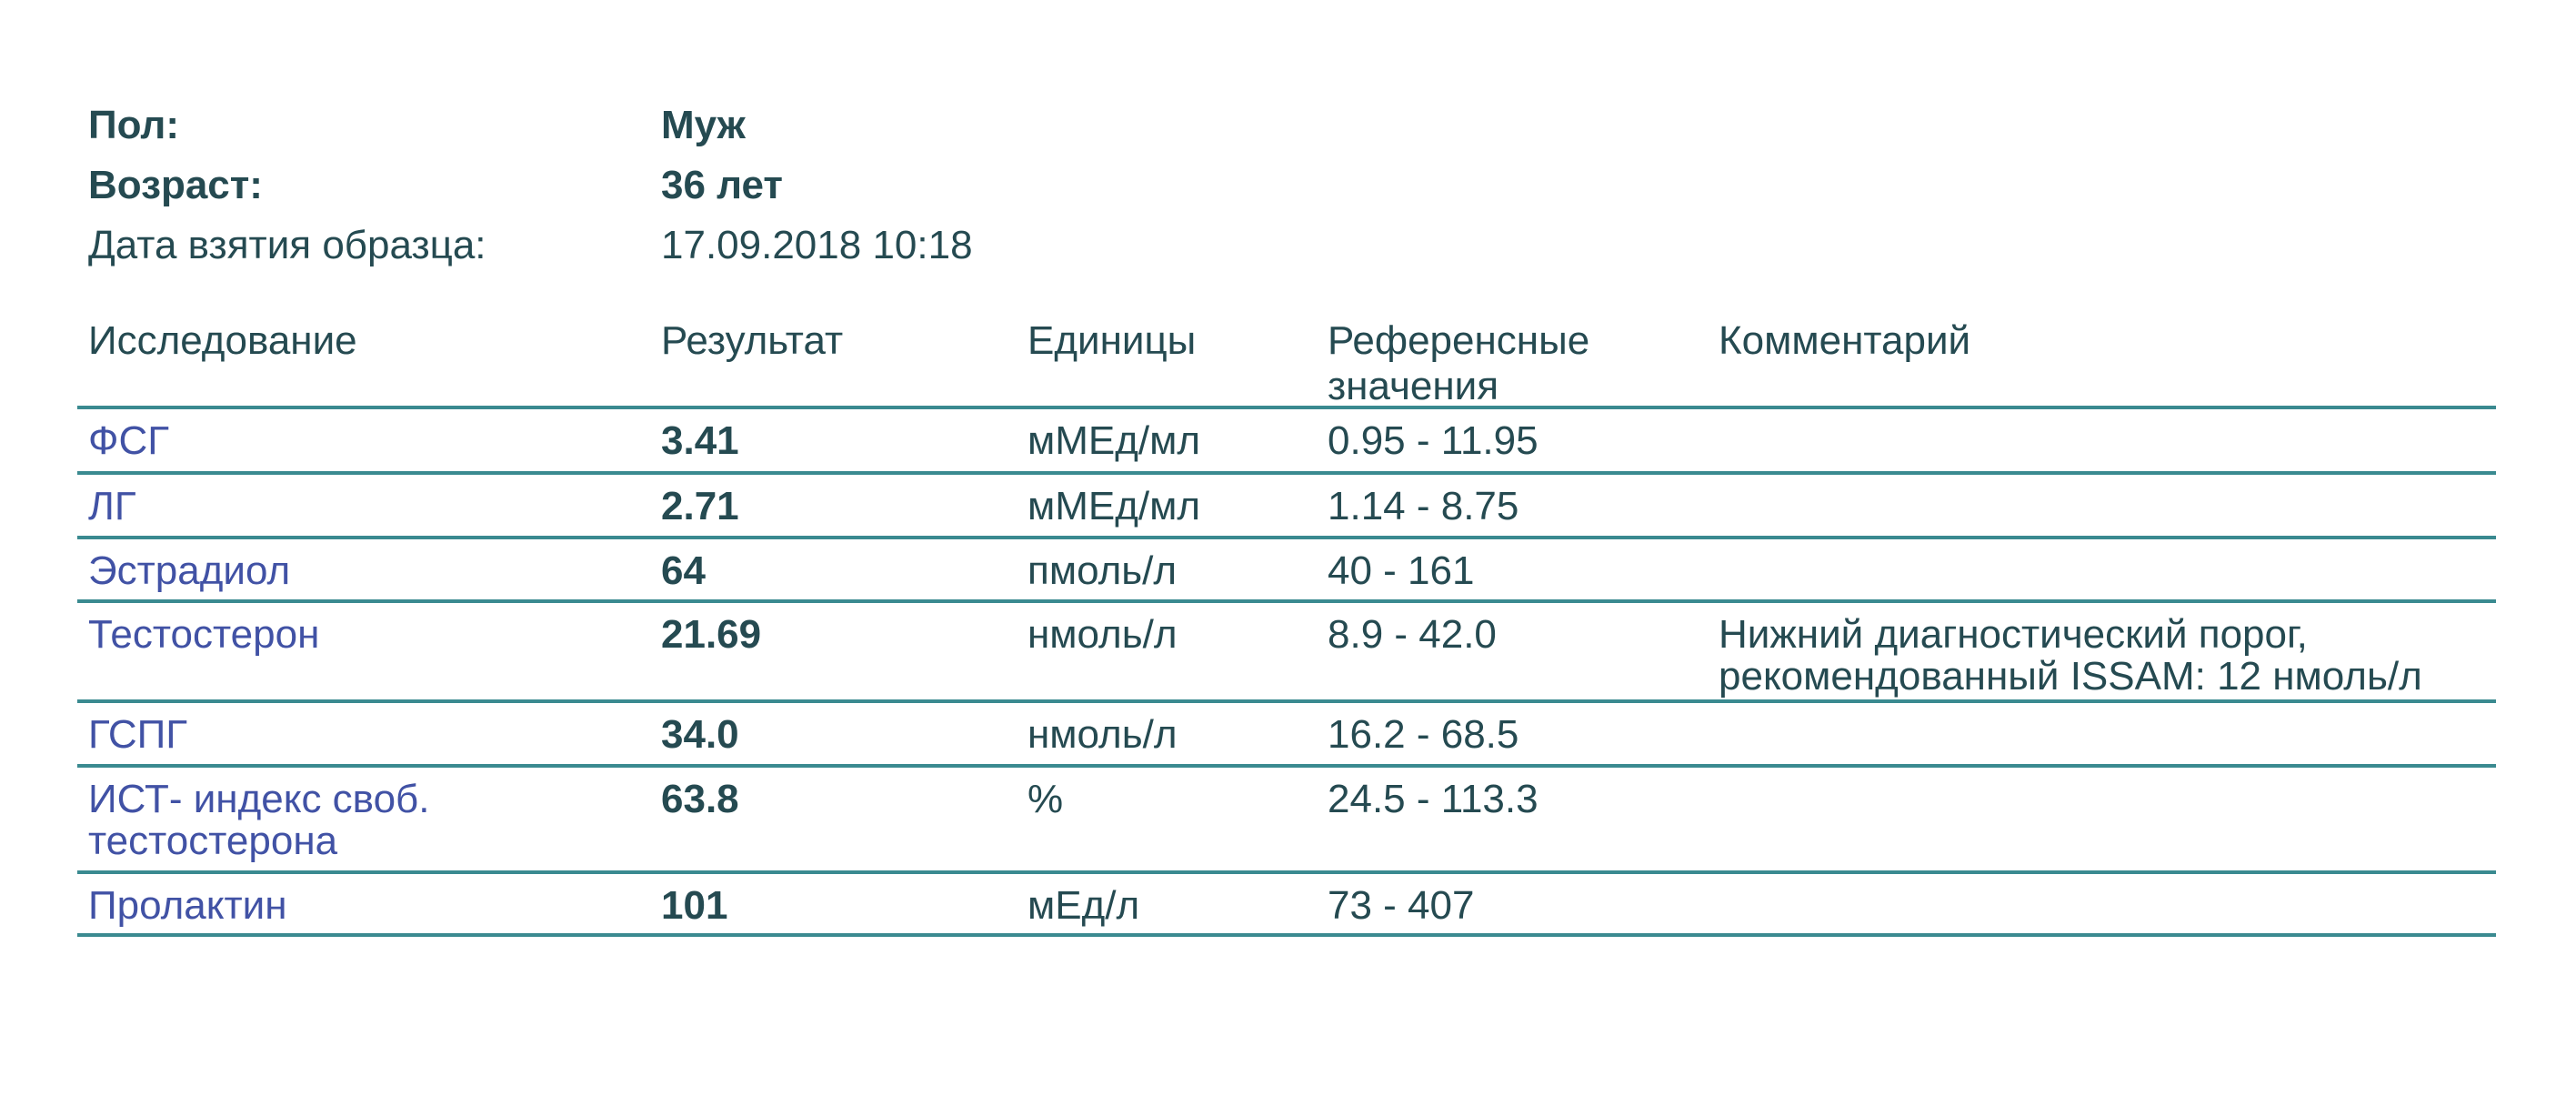 This screenshot has width=2576, height=1096. What do you see at coordinates (1286, 735) in the screenshot?
I see `table-row: ГСПГ 34.0 нмоль/л 16.2 - 68.5` at bounding box center [1286, 735].